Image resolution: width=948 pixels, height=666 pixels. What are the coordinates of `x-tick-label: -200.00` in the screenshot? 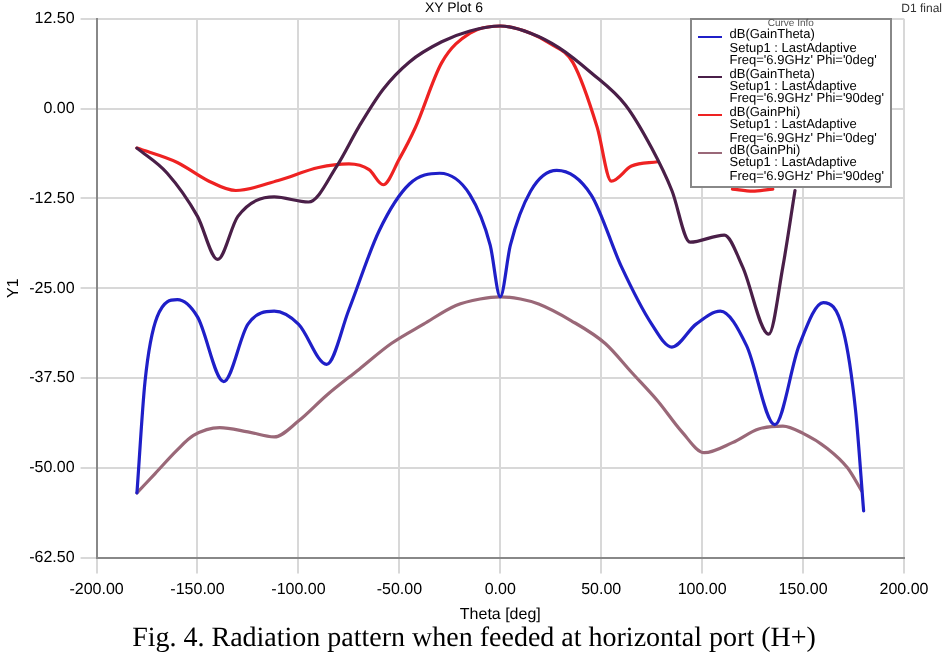 It's located at (97, 588).